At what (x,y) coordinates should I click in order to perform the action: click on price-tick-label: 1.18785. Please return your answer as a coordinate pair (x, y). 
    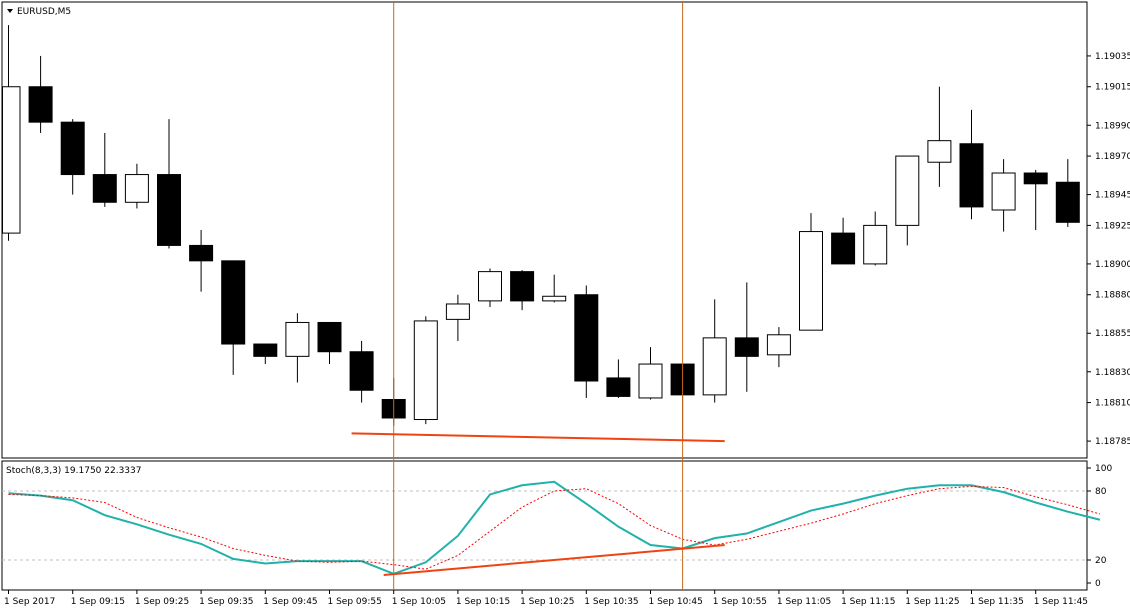
    Looking at the image, I should click on (1112, 442).